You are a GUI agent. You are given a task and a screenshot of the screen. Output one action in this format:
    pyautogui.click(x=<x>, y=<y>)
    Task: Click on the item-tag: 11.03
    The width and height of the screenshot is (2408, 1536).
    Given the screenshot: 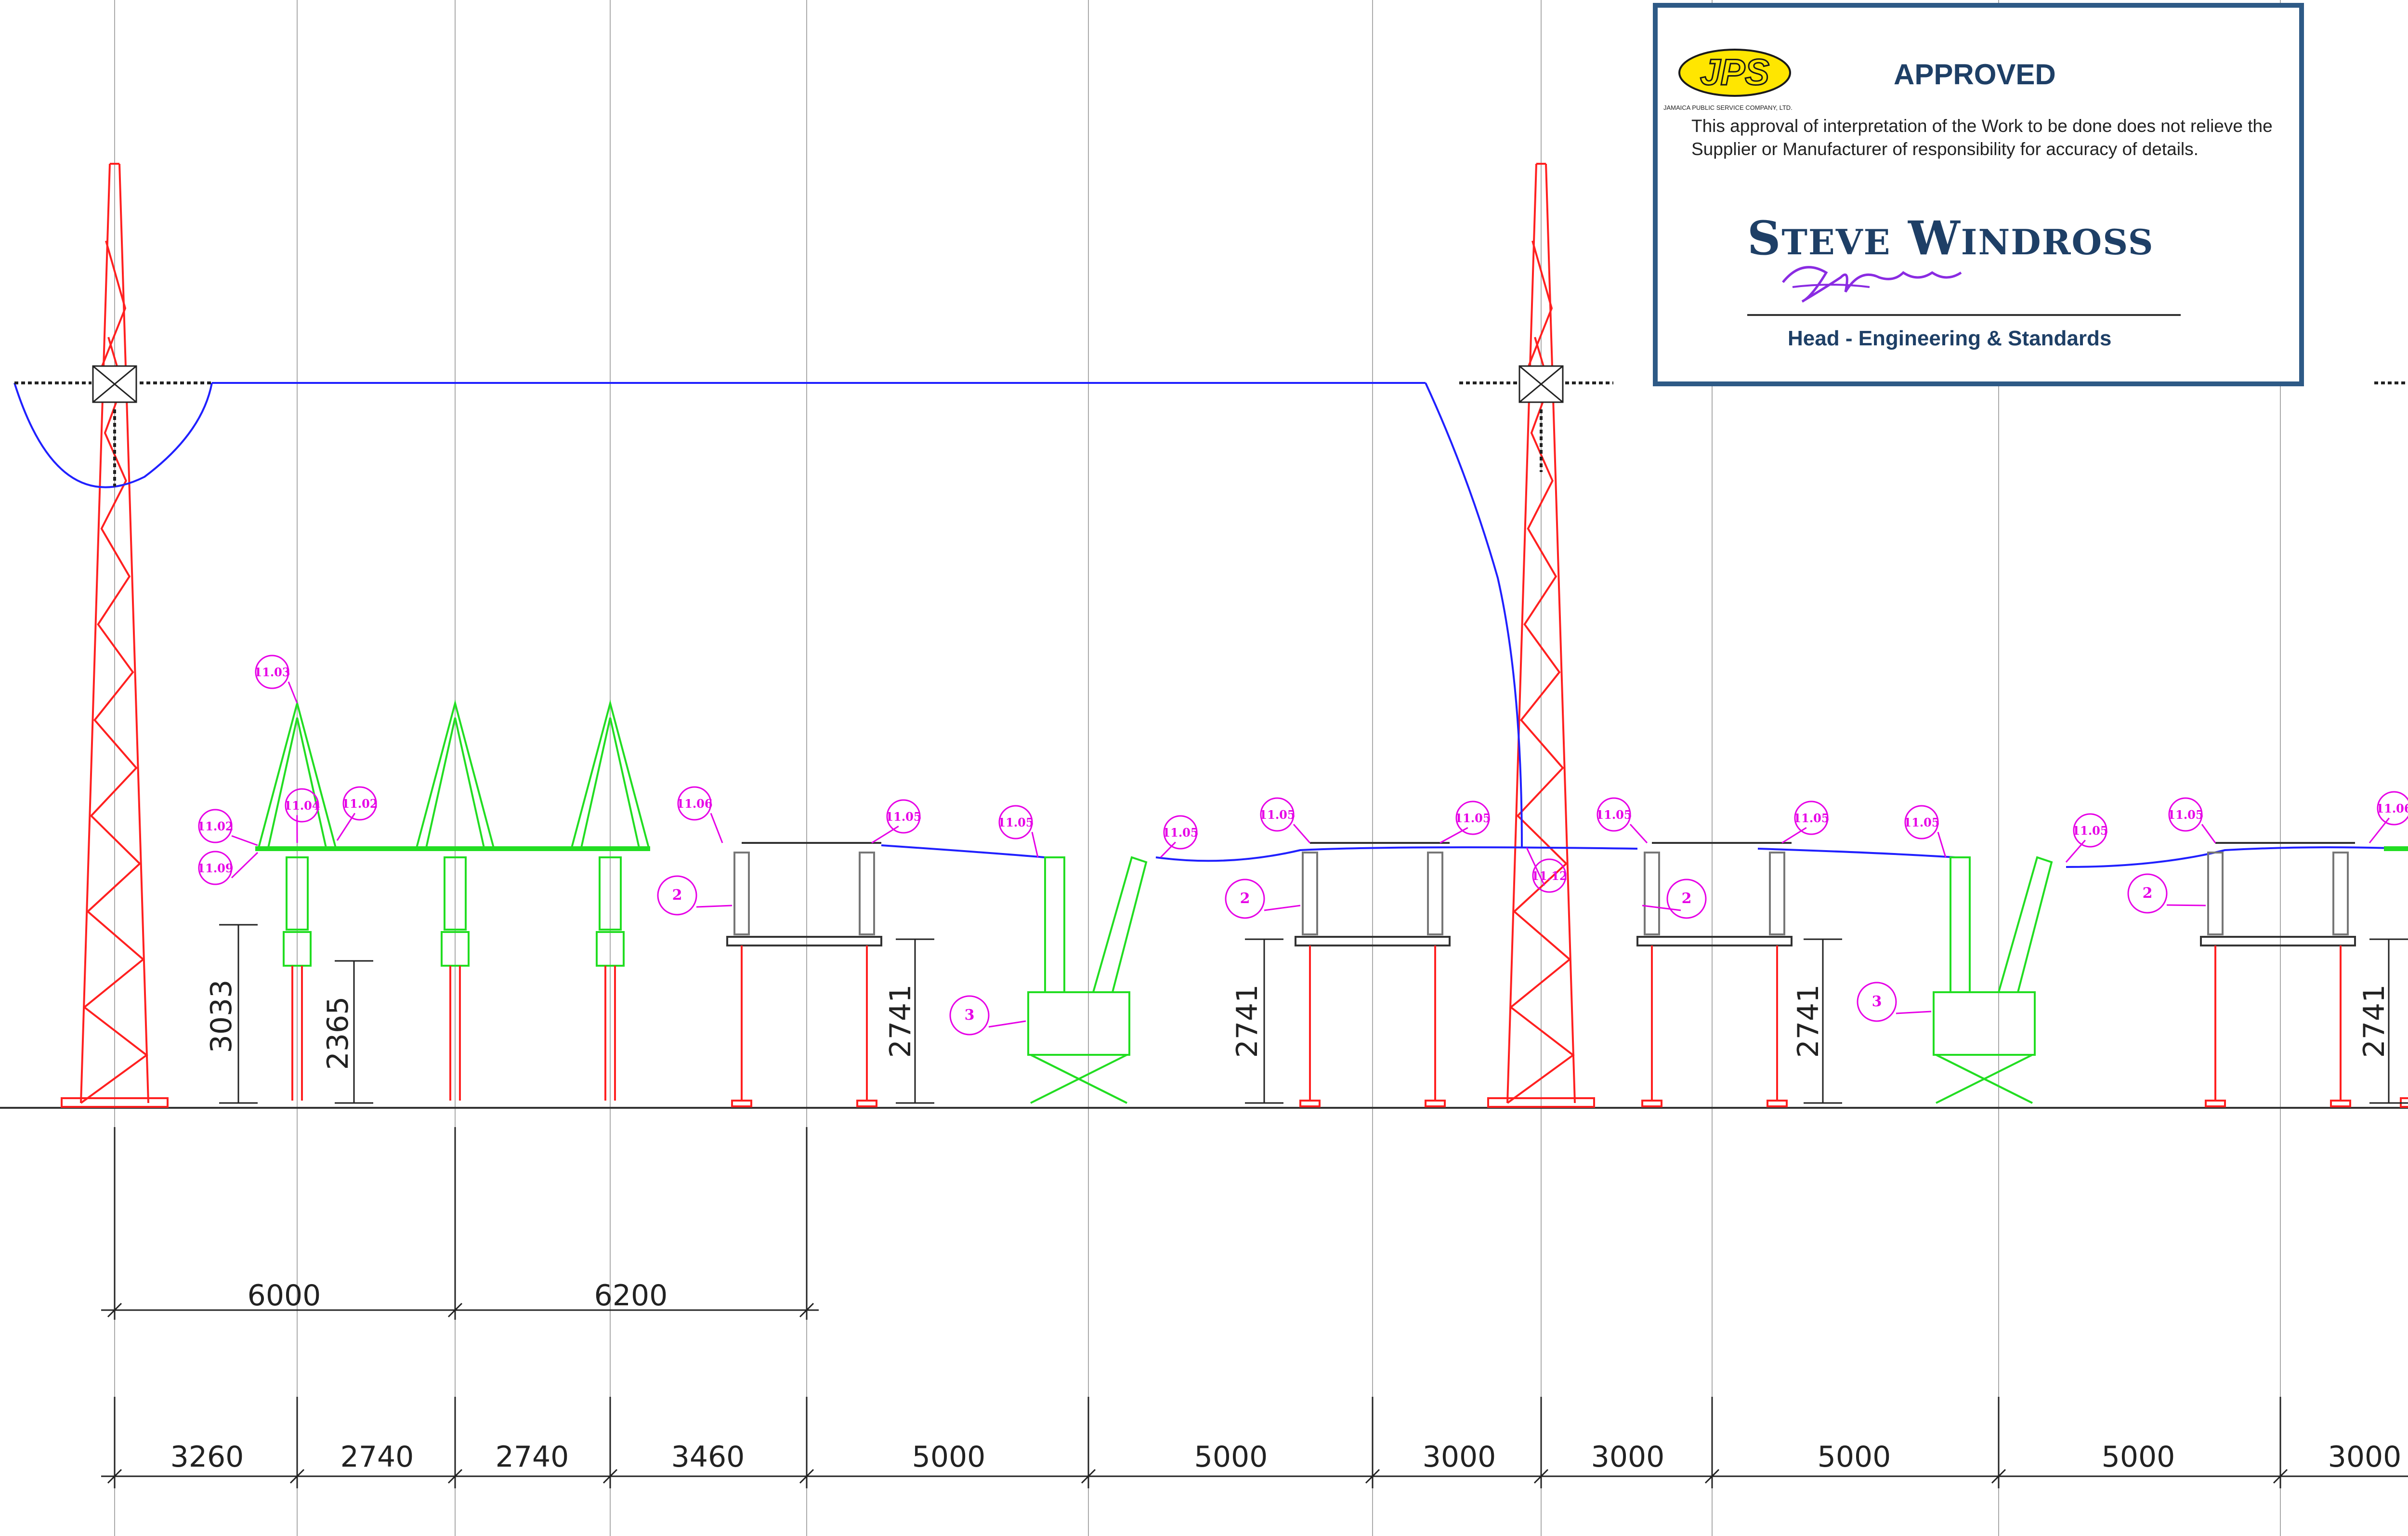 What is the action you would take?
    pyautogui.click(x=276, y=679)
    